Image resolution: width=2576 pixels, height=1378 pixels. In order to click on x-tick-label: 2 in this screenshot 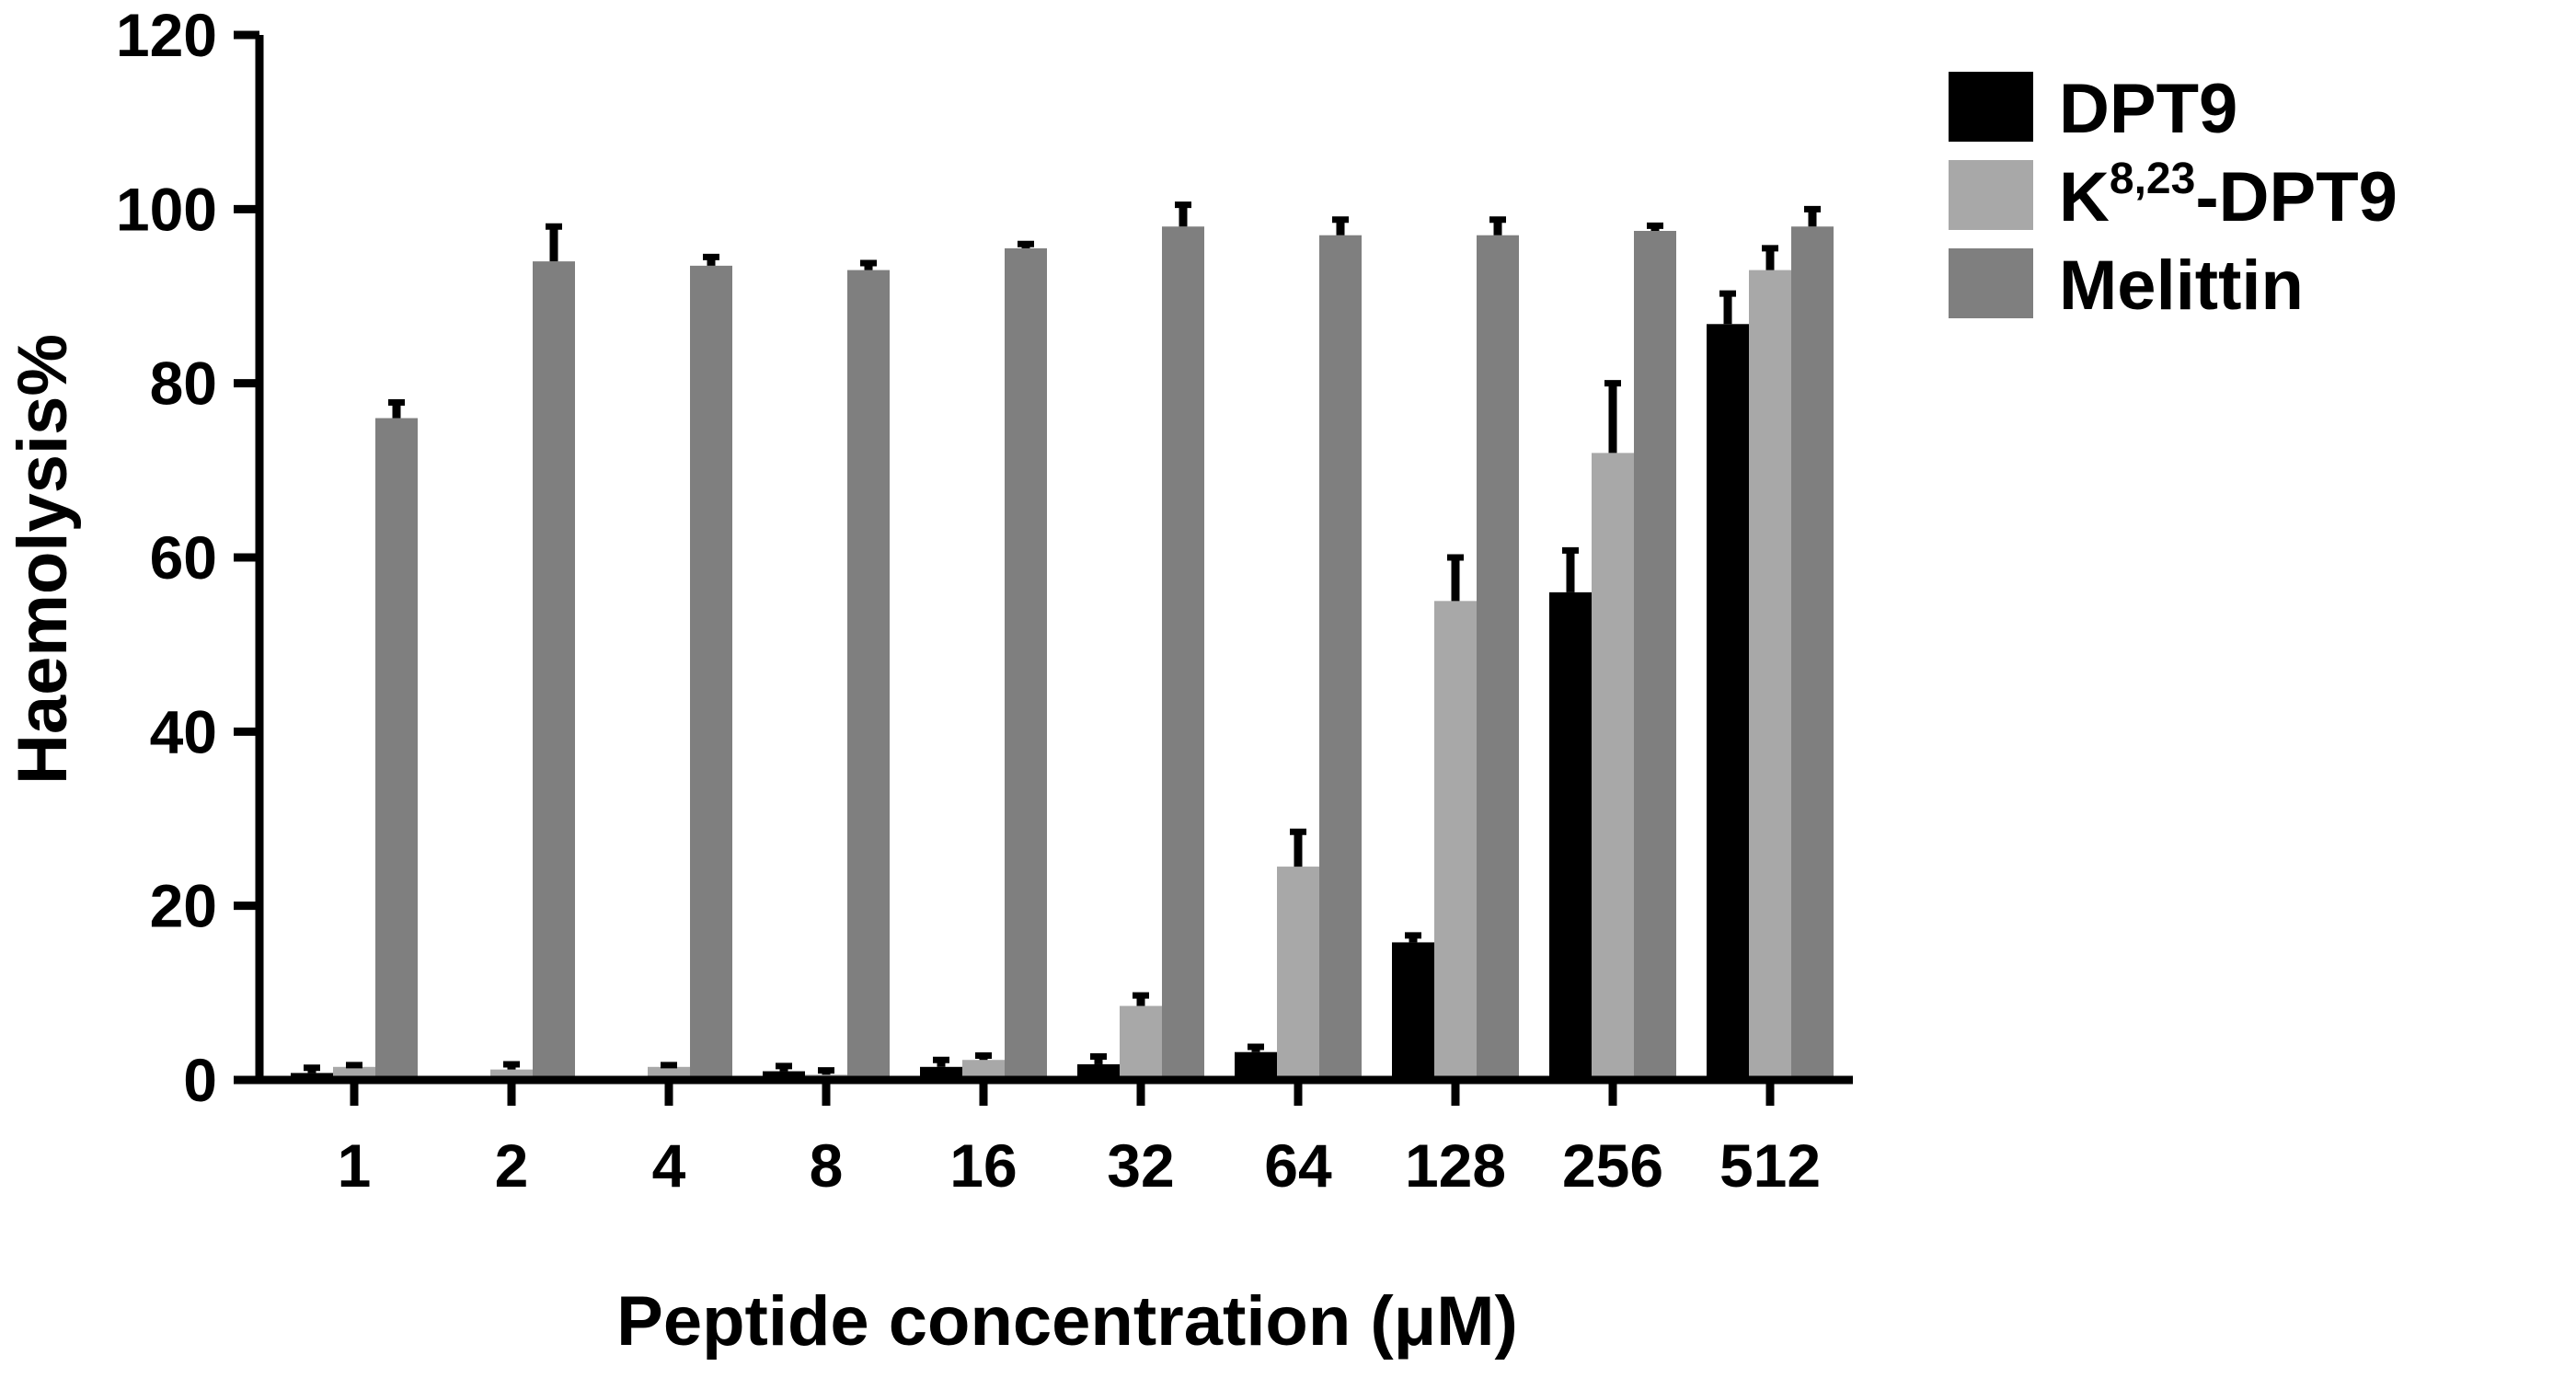, I will do `click(512, 1165)`.